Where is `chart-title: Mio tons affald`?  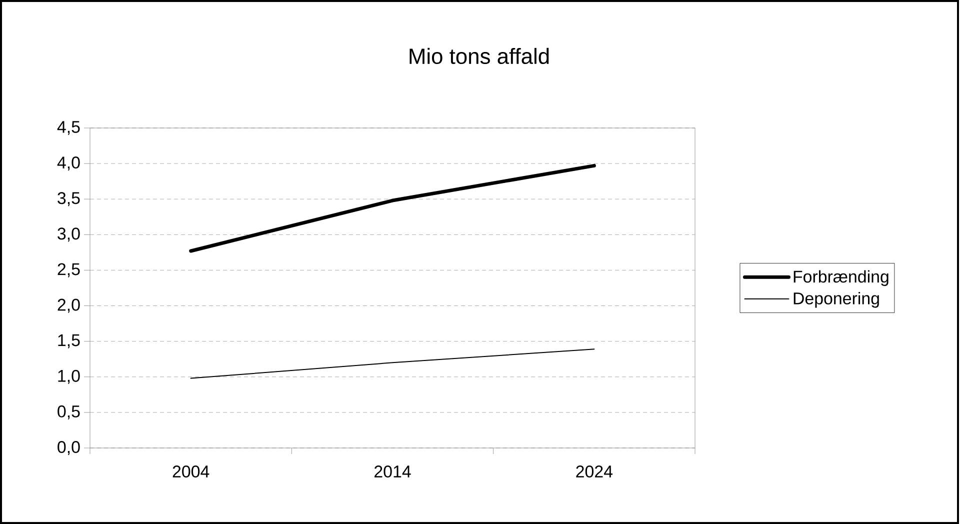 chart-title: Mio tons affald is located at coordinates (479, 56).